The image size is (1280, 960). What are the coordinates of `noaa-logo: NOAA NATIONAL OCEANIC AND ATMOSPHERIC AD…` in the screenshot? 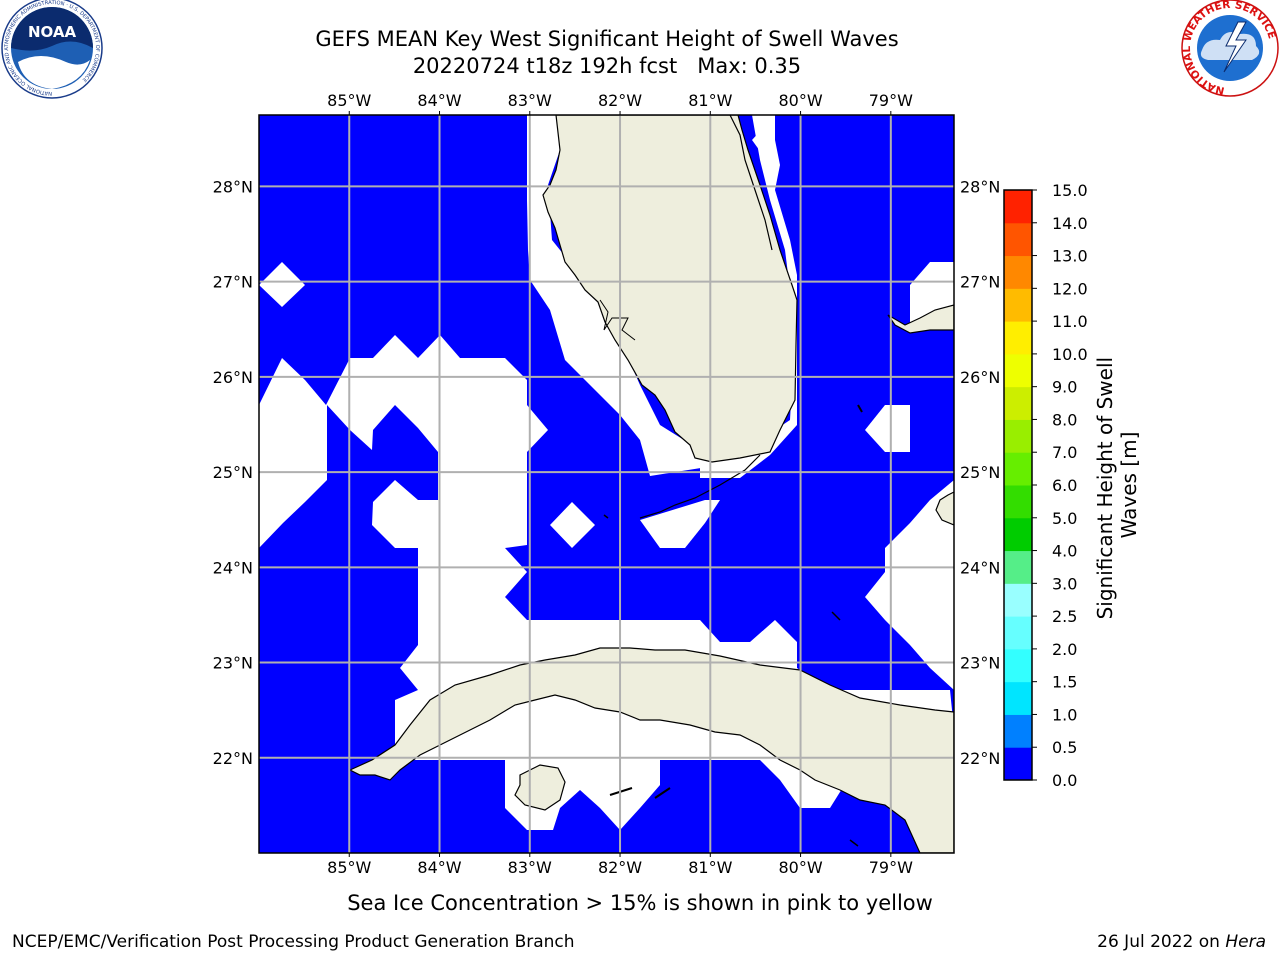 It's located at (52, 49).